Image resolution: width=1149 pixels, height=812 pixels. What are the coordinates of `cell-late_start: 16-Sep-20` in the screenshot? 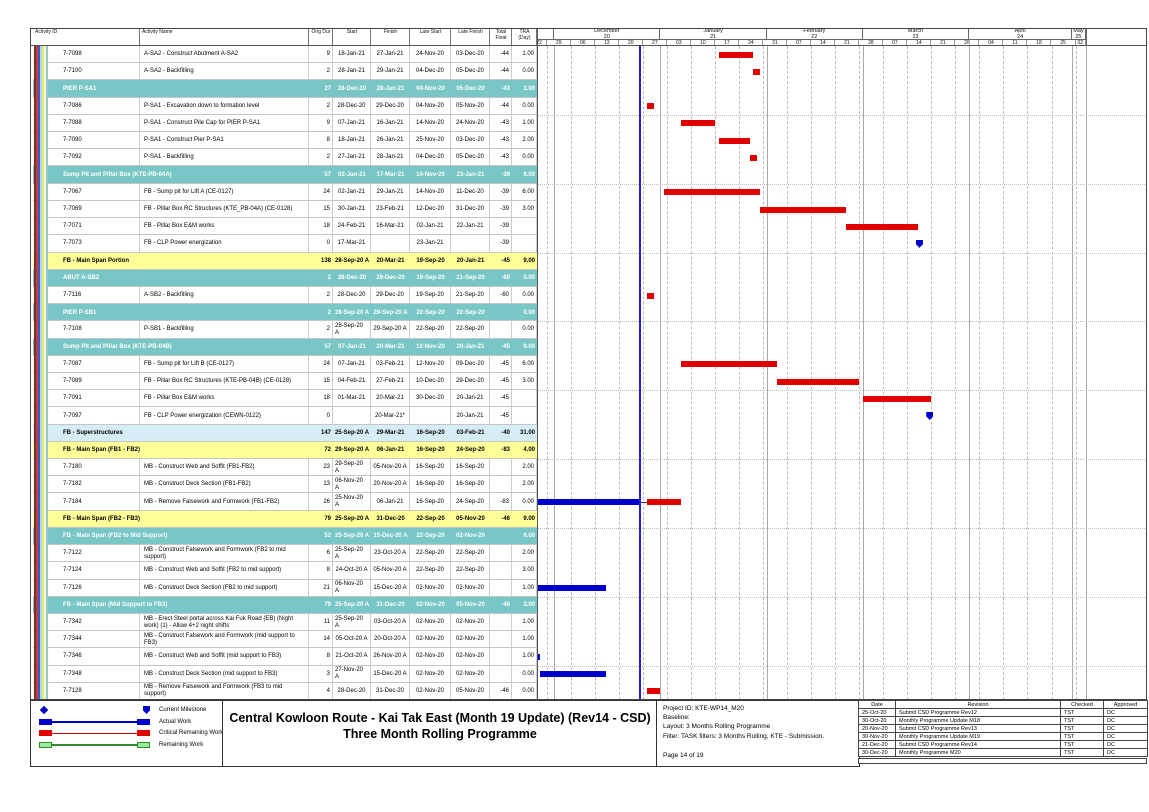 It's located at (430, 502).